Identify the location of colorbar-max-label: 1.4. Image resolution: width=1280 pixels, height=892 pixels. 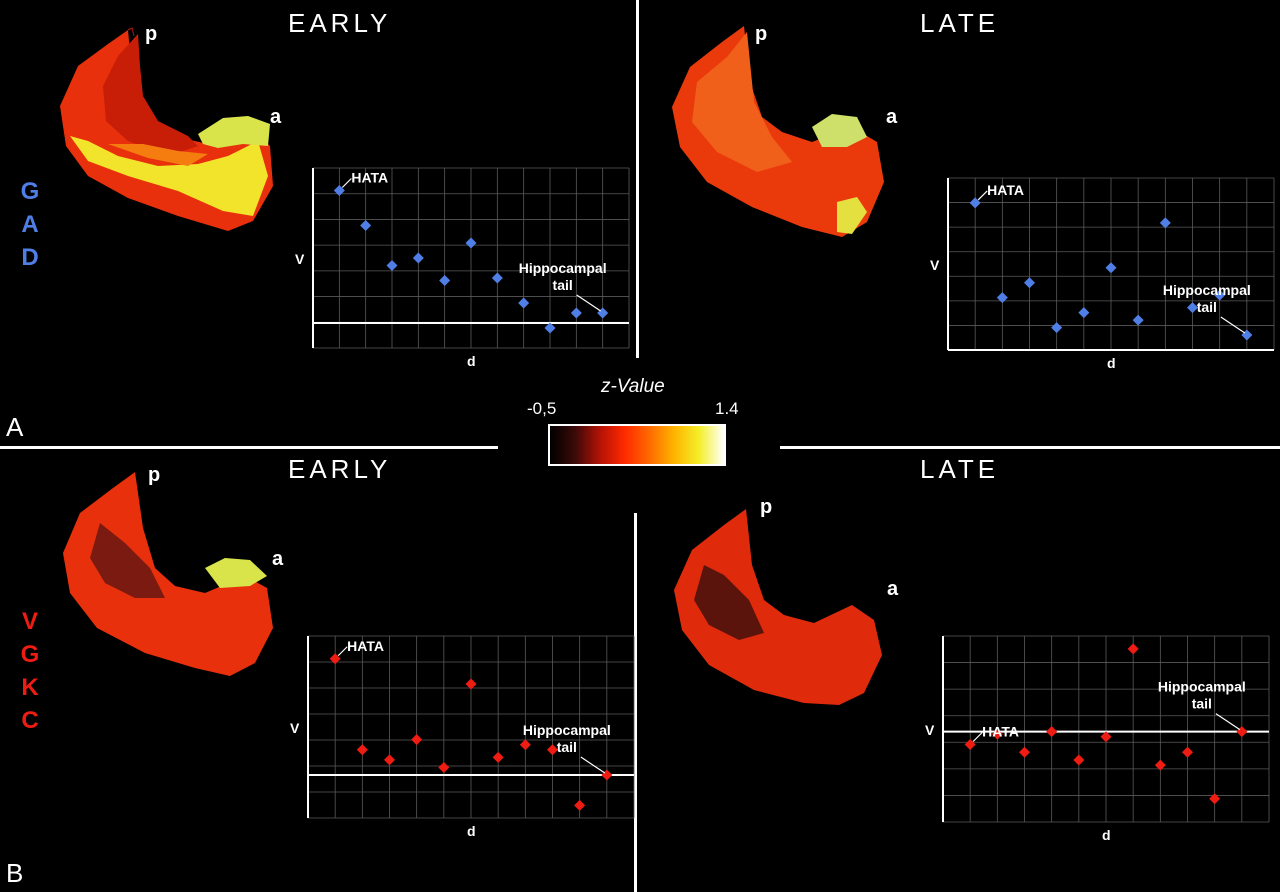
(727, 408).